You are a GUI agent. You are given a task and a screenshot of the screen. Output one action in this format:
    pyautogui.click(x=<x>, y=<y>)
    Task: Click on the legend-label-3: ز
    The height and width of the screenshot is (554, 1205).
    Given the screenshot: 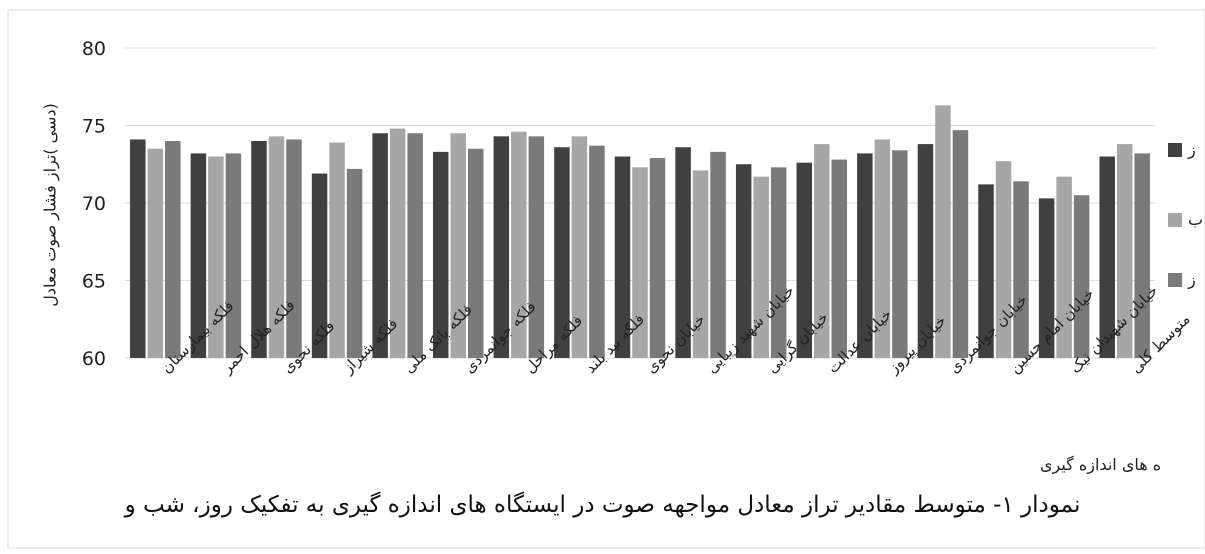 What is the action you would take?
    pyautogui.click(x=1192, y=279)
    